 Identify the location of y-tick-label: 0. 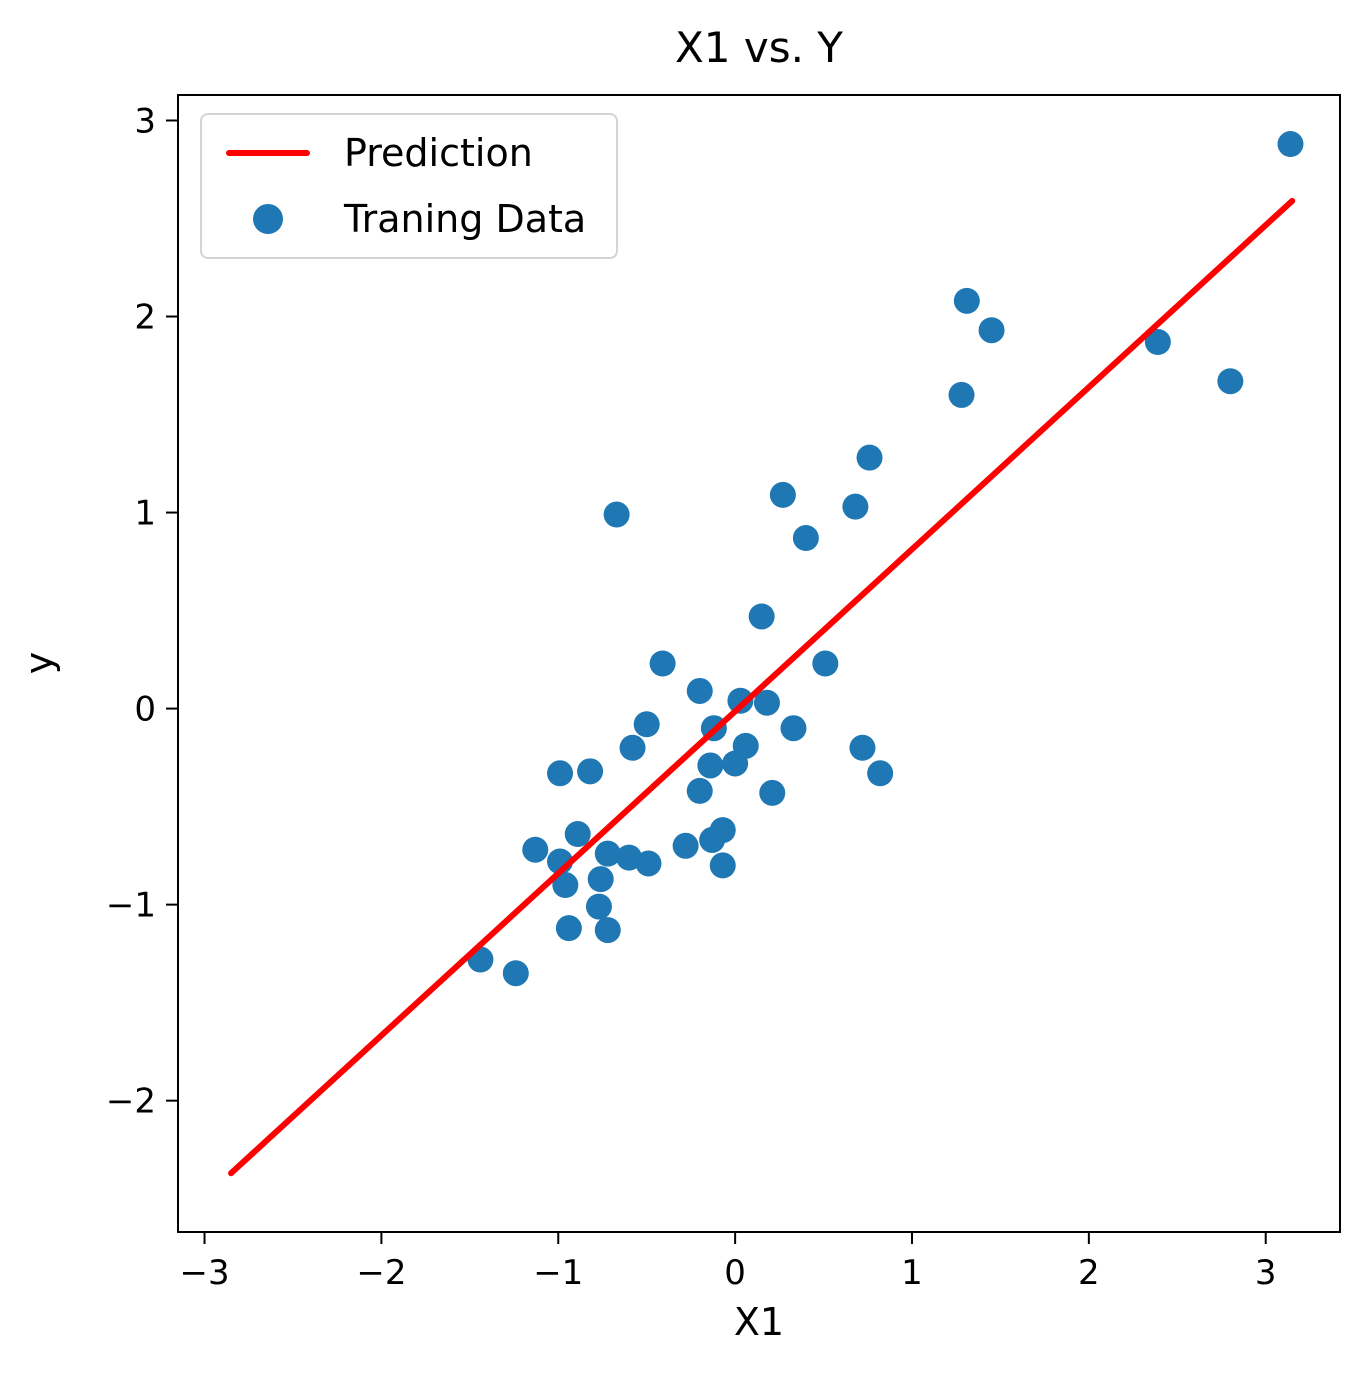
(145, 710).